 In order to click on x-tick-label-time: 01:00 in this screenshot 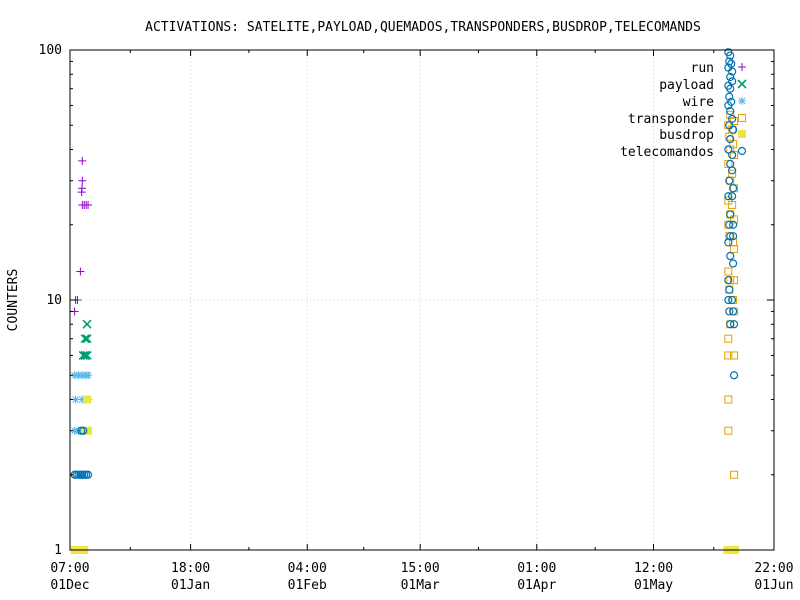, I will do `click(536, 568)`.